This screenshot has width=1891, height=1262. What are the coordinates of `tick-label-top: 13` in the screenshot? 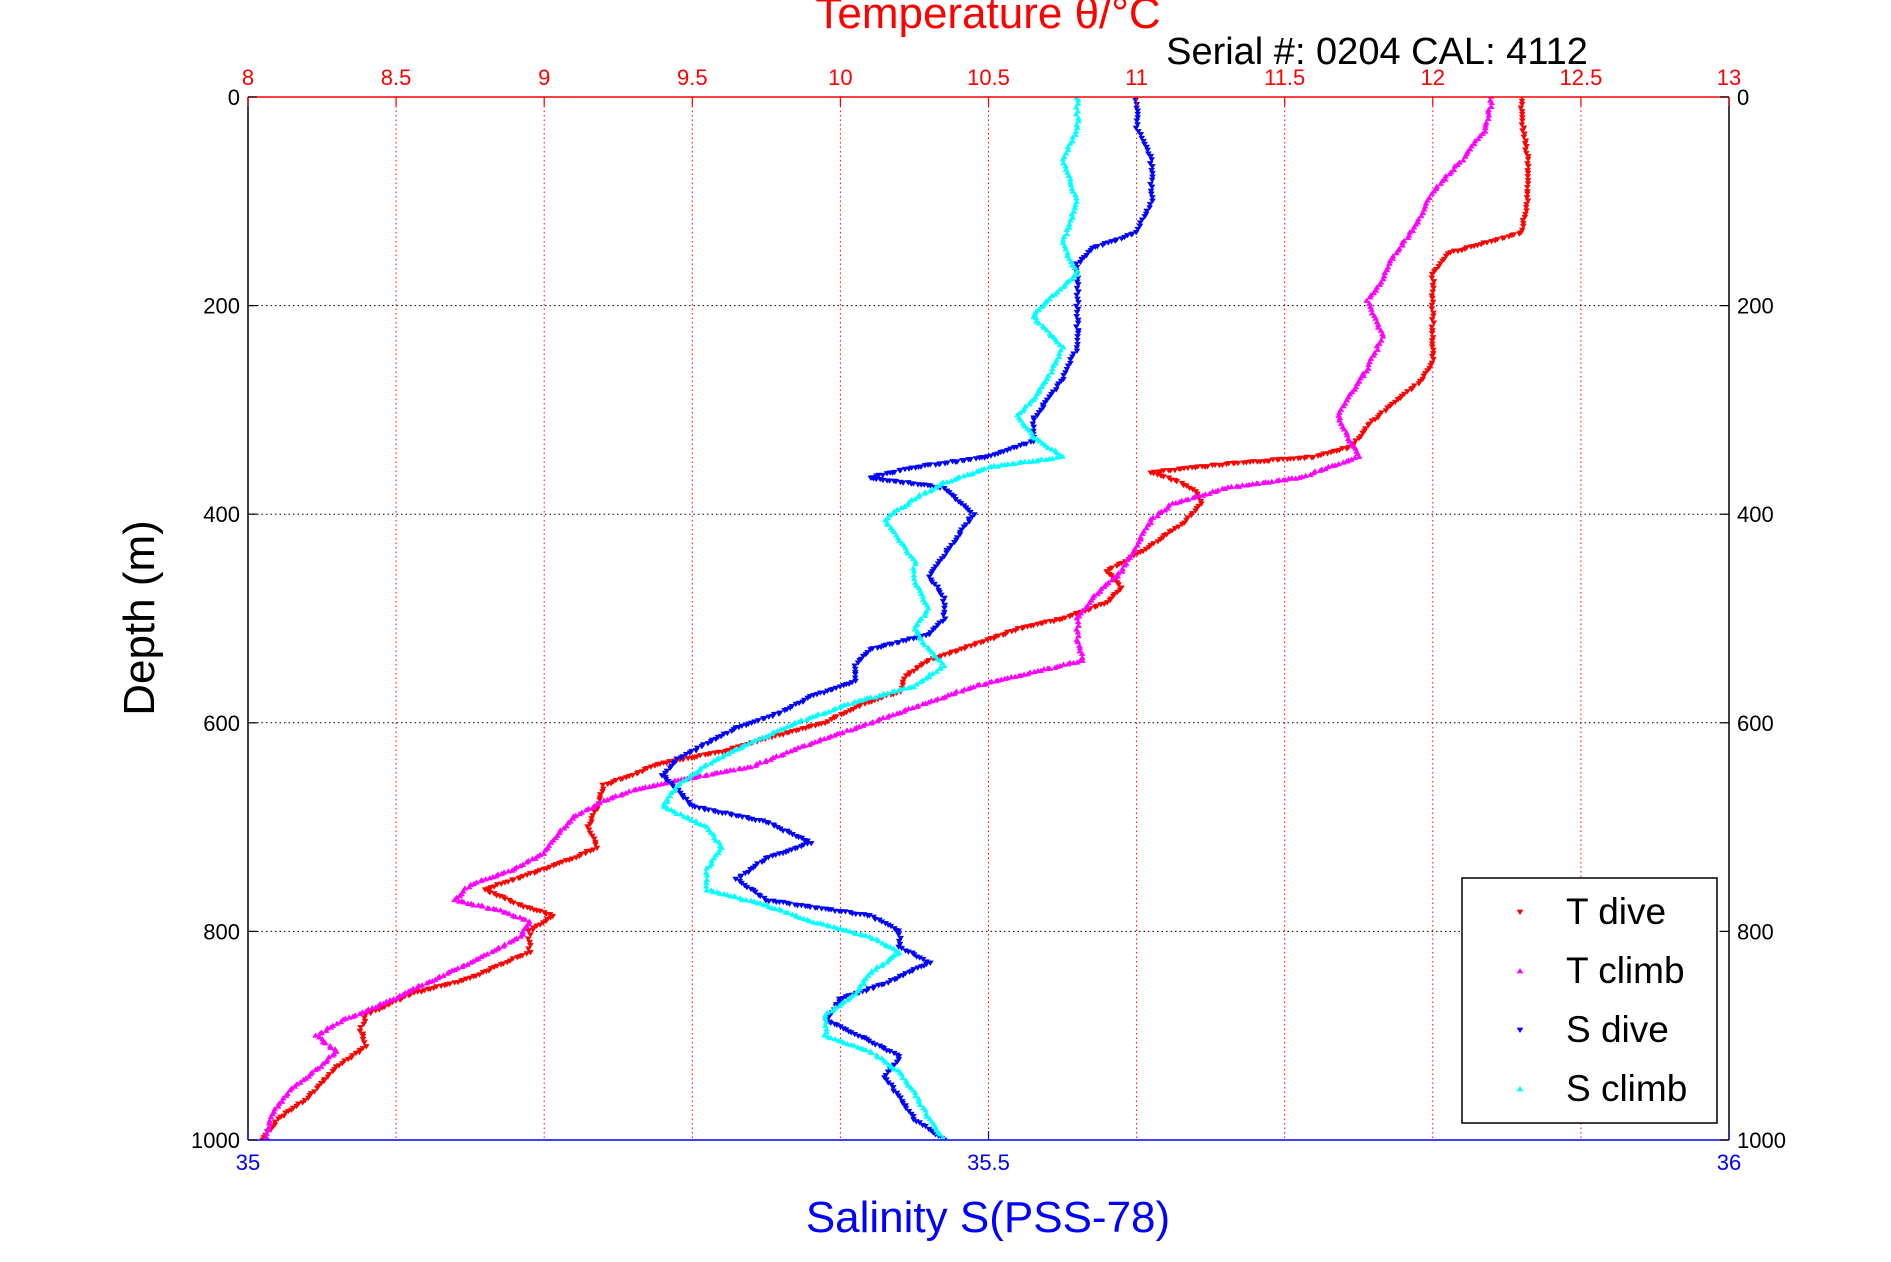 It's located at (1729, 77).